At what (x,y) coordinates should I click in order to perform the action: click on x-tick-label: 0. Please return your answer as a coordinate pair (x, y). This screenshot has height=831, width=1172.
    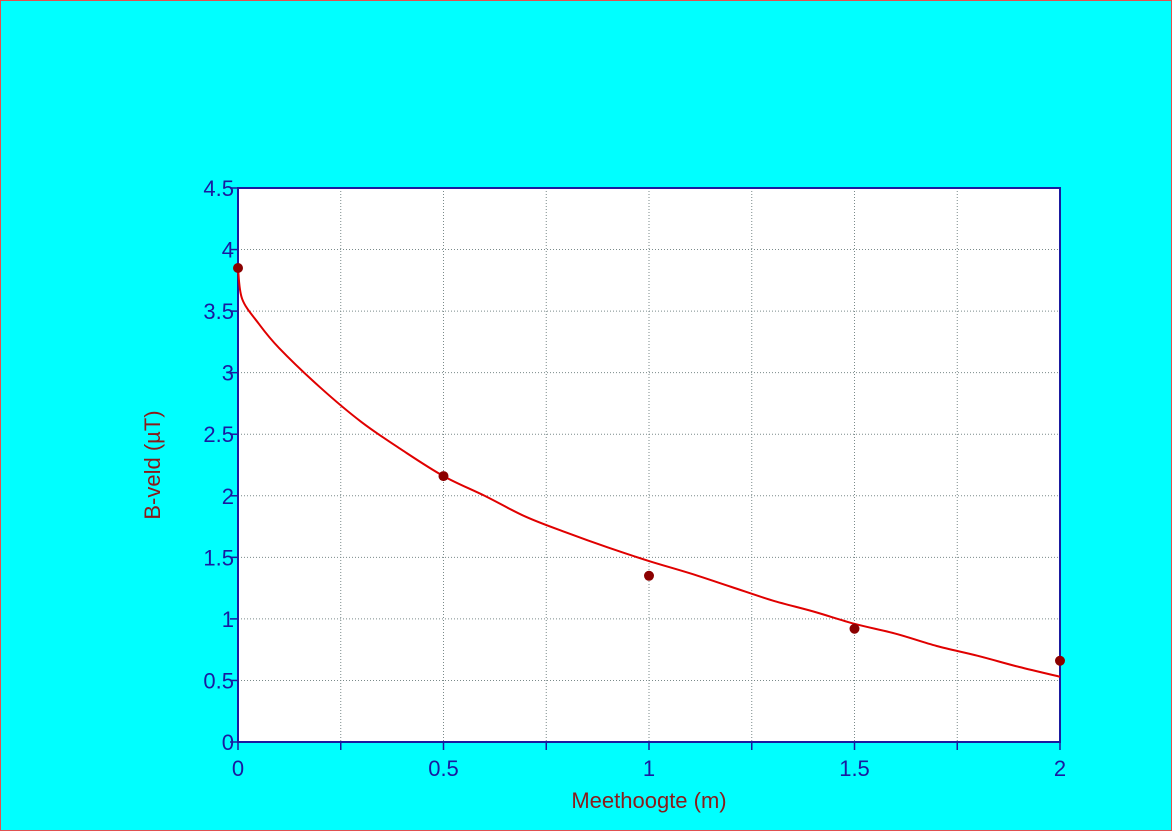
    Looking at the image, I should click on (238, 768).